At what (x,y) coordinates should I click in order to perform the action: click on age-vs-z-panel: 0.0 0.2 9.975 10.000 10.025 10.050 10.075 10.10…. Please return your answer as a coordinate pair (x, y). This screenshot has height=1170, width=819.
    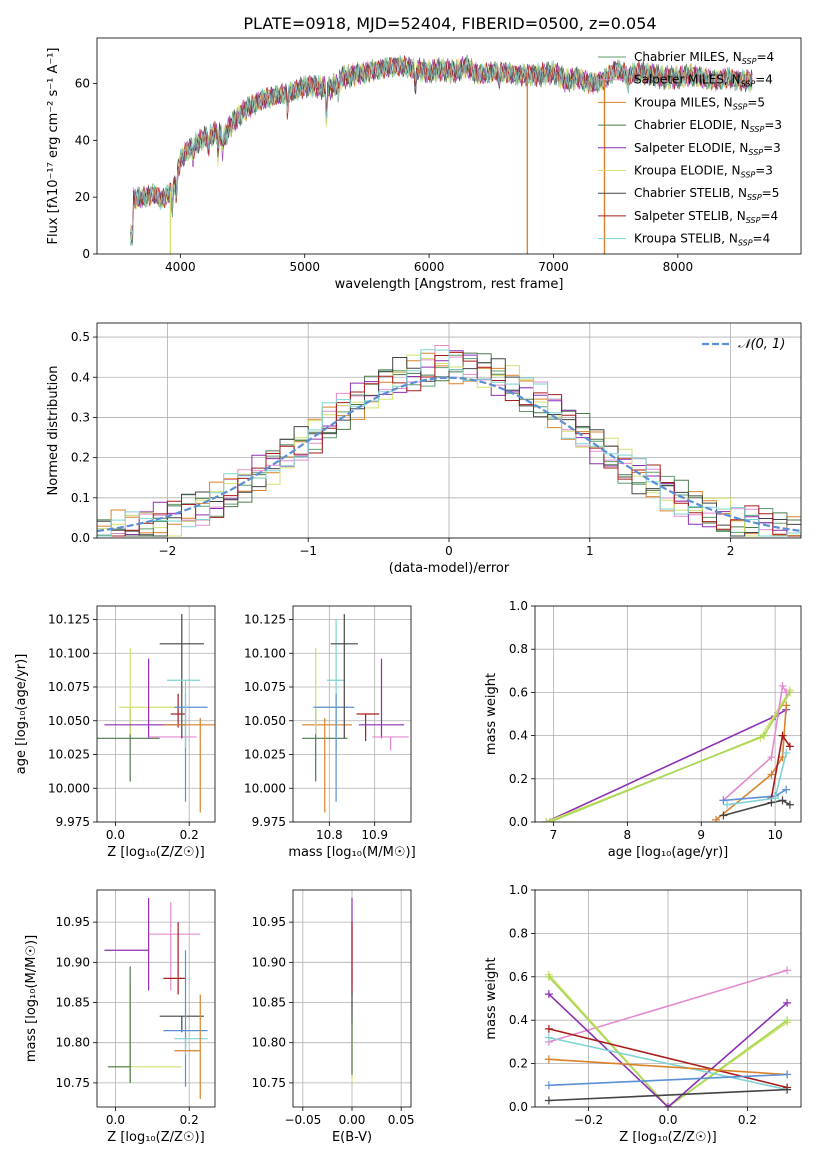
    Looking at the image, I should click on (115, 732).